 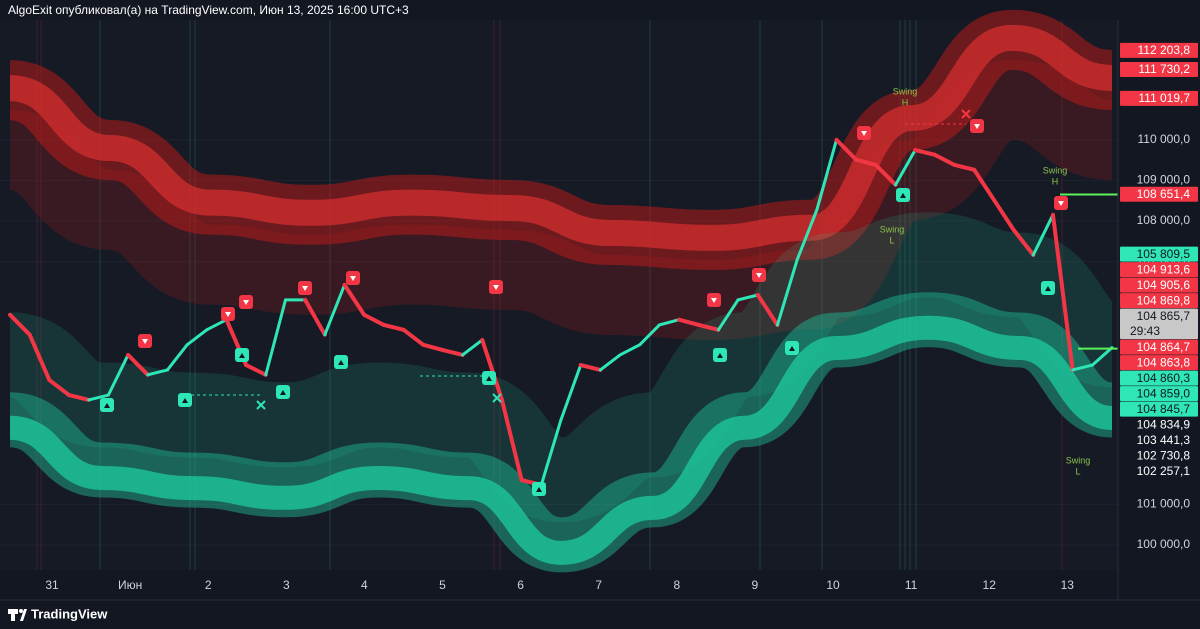 What do you see at coordinates (1164, 440) in the screenshot?
I see `price-label: 103 441,3` at bounding box center [1164, 440].